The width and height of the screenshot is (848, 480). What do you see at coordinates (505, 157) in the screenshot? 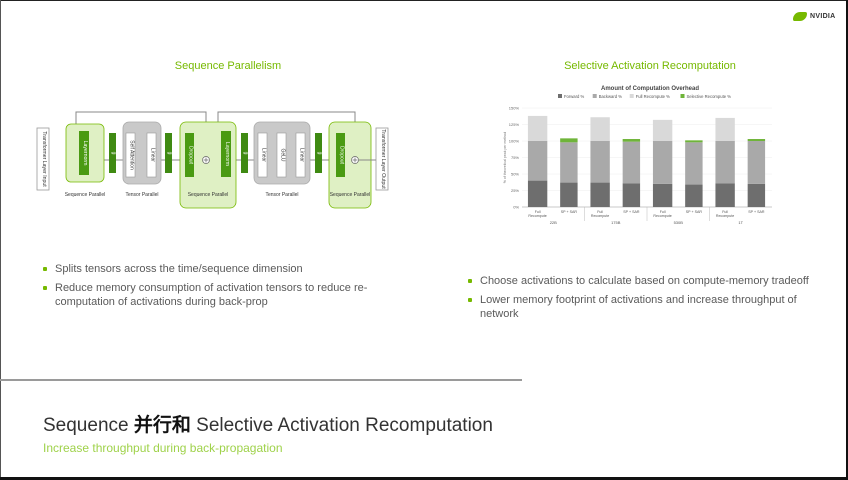
I see `y-axis-label: % of theoretical peak per method` at bounding box center [505, 157].